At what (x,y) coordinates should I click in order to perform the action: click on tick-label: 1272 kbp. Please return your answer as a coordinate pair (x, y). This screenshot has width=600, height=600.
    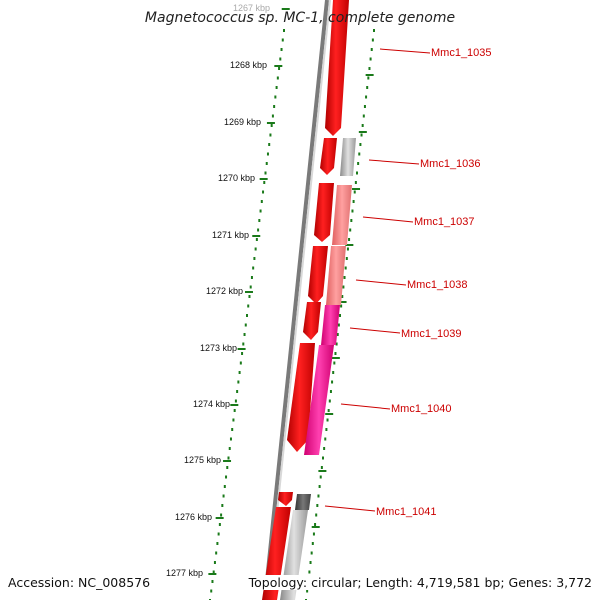
    Looking at the image, I should click on (224, 291).